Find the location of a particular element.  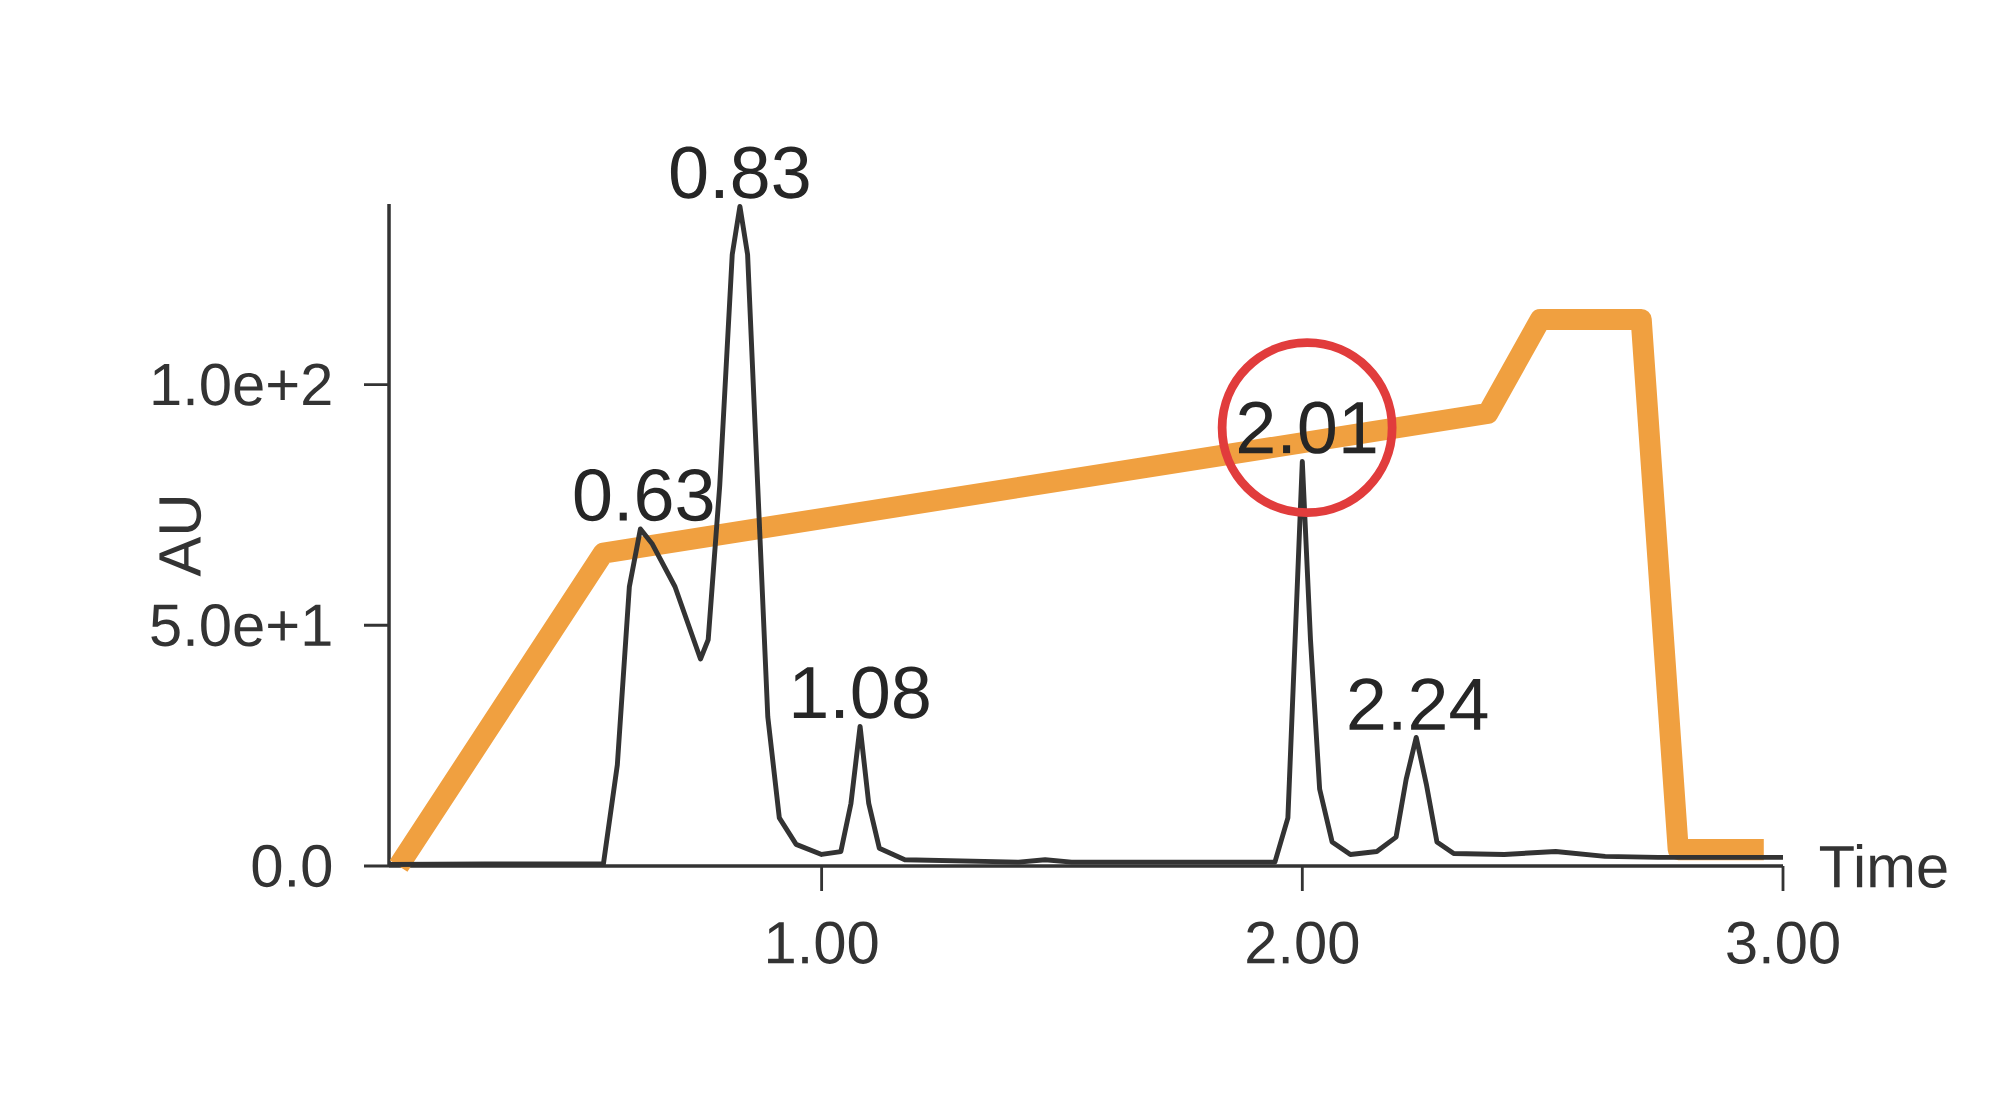

x-tick-label: 2.00 is located at coordinates (1303, 942).